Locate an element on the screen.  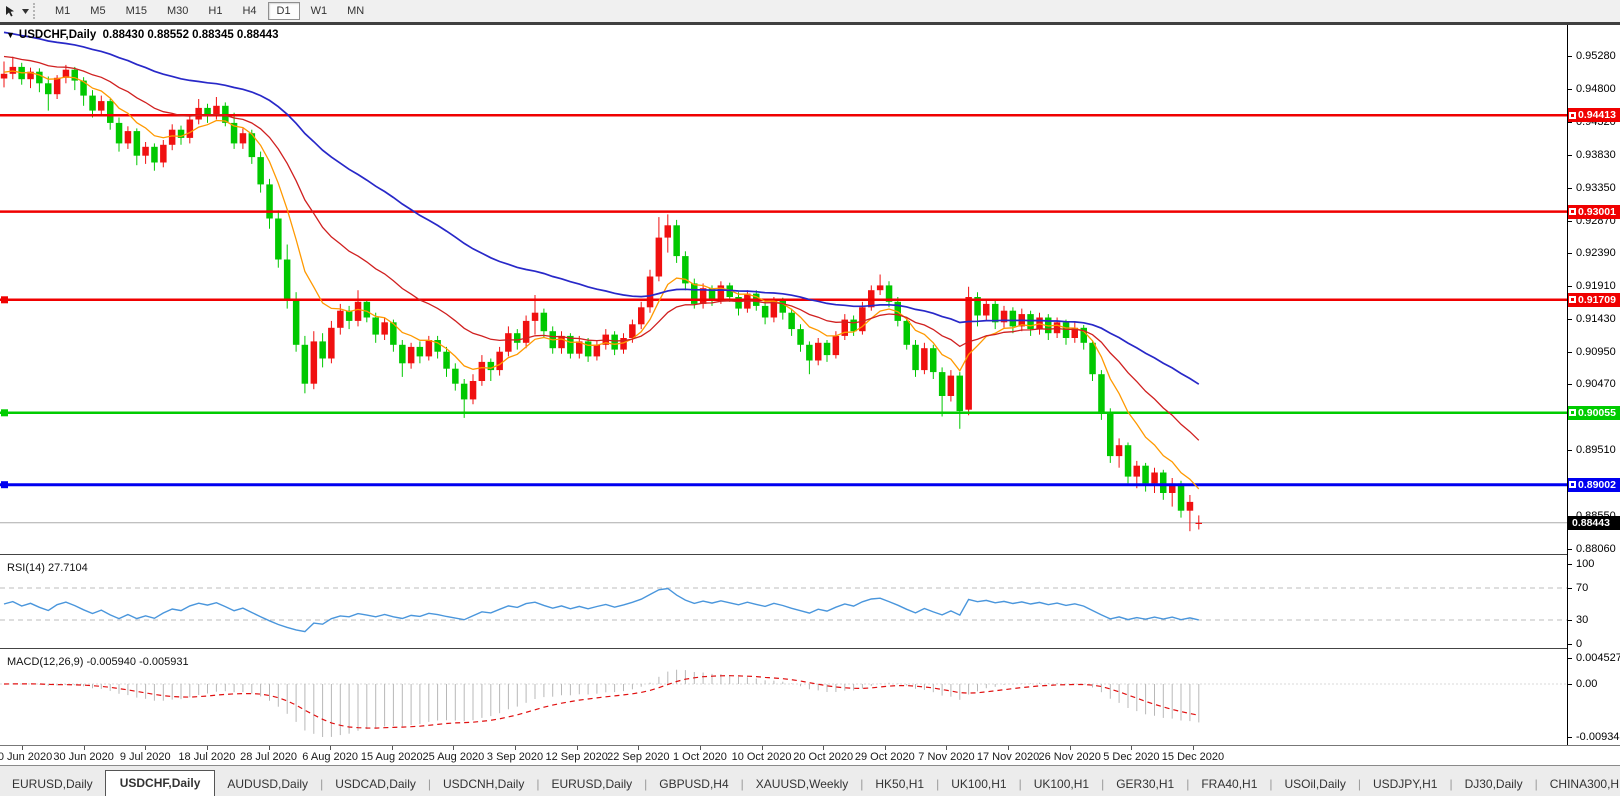
chart-tab-USOil-Daily: USOil,Daily is located at coordinates (1315, 784).